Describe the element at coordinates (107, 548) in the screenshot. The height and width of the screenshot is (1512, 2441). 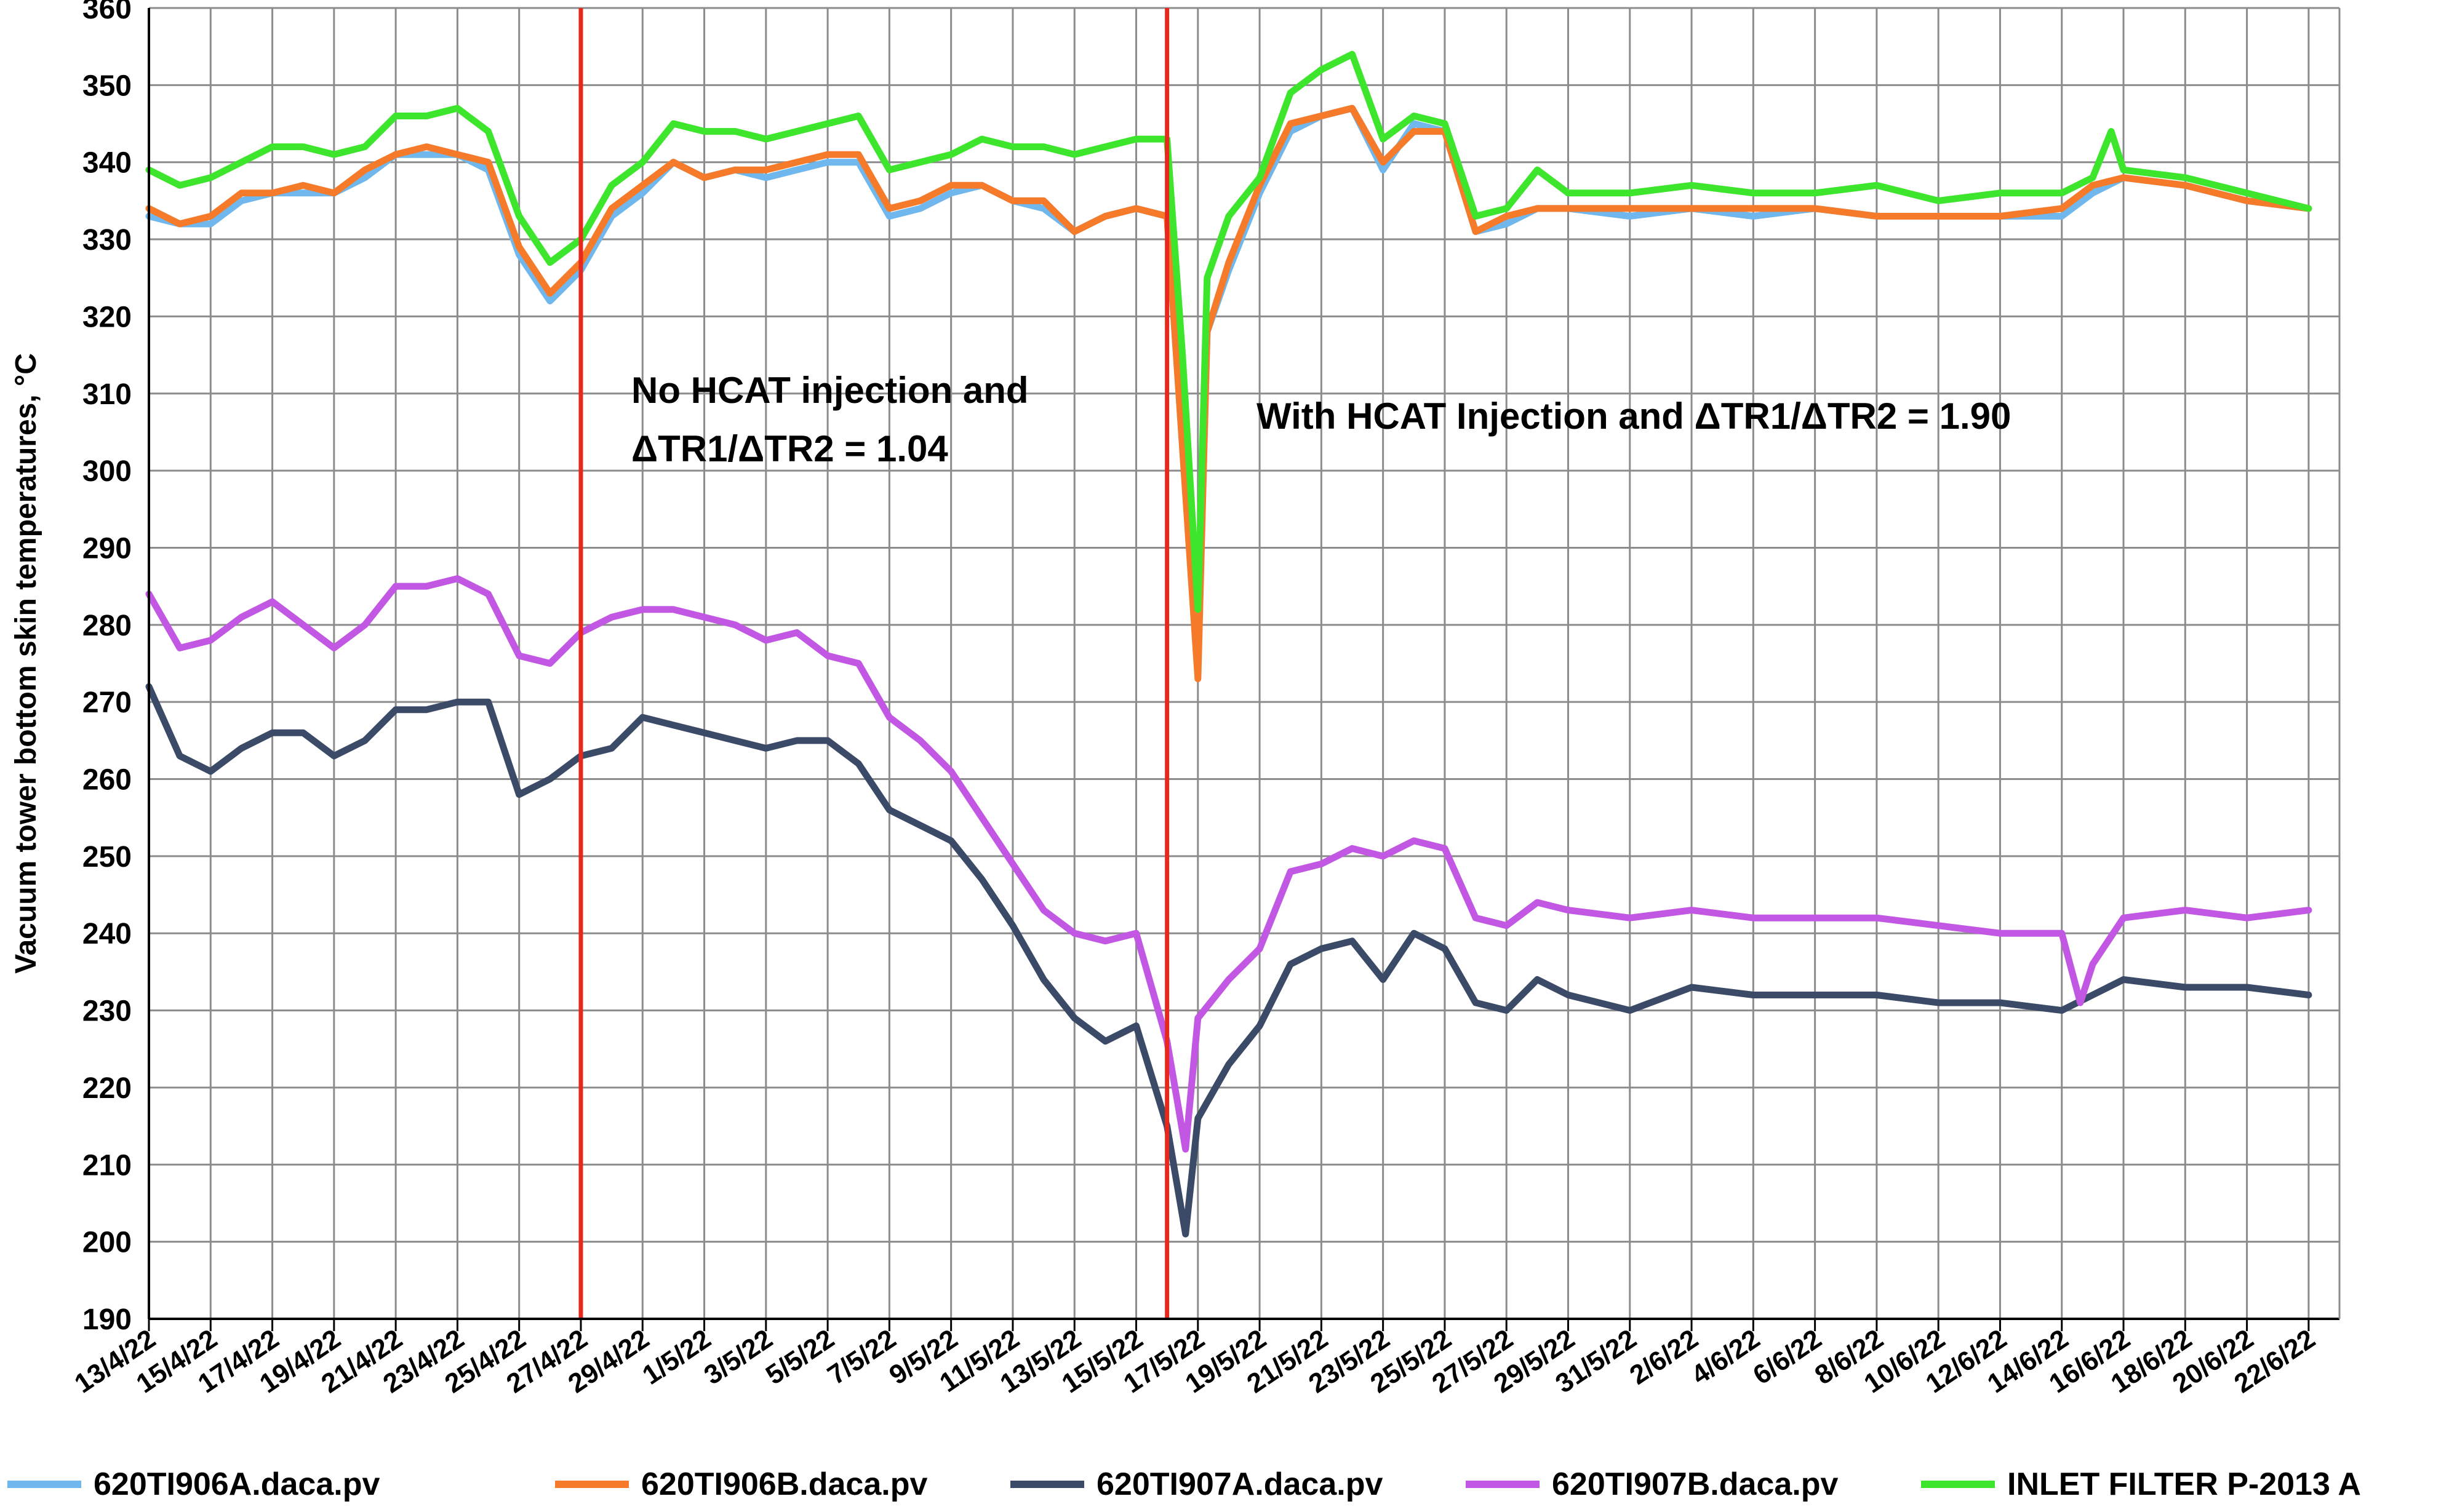
I see `y-tick-label: 290` at that location.